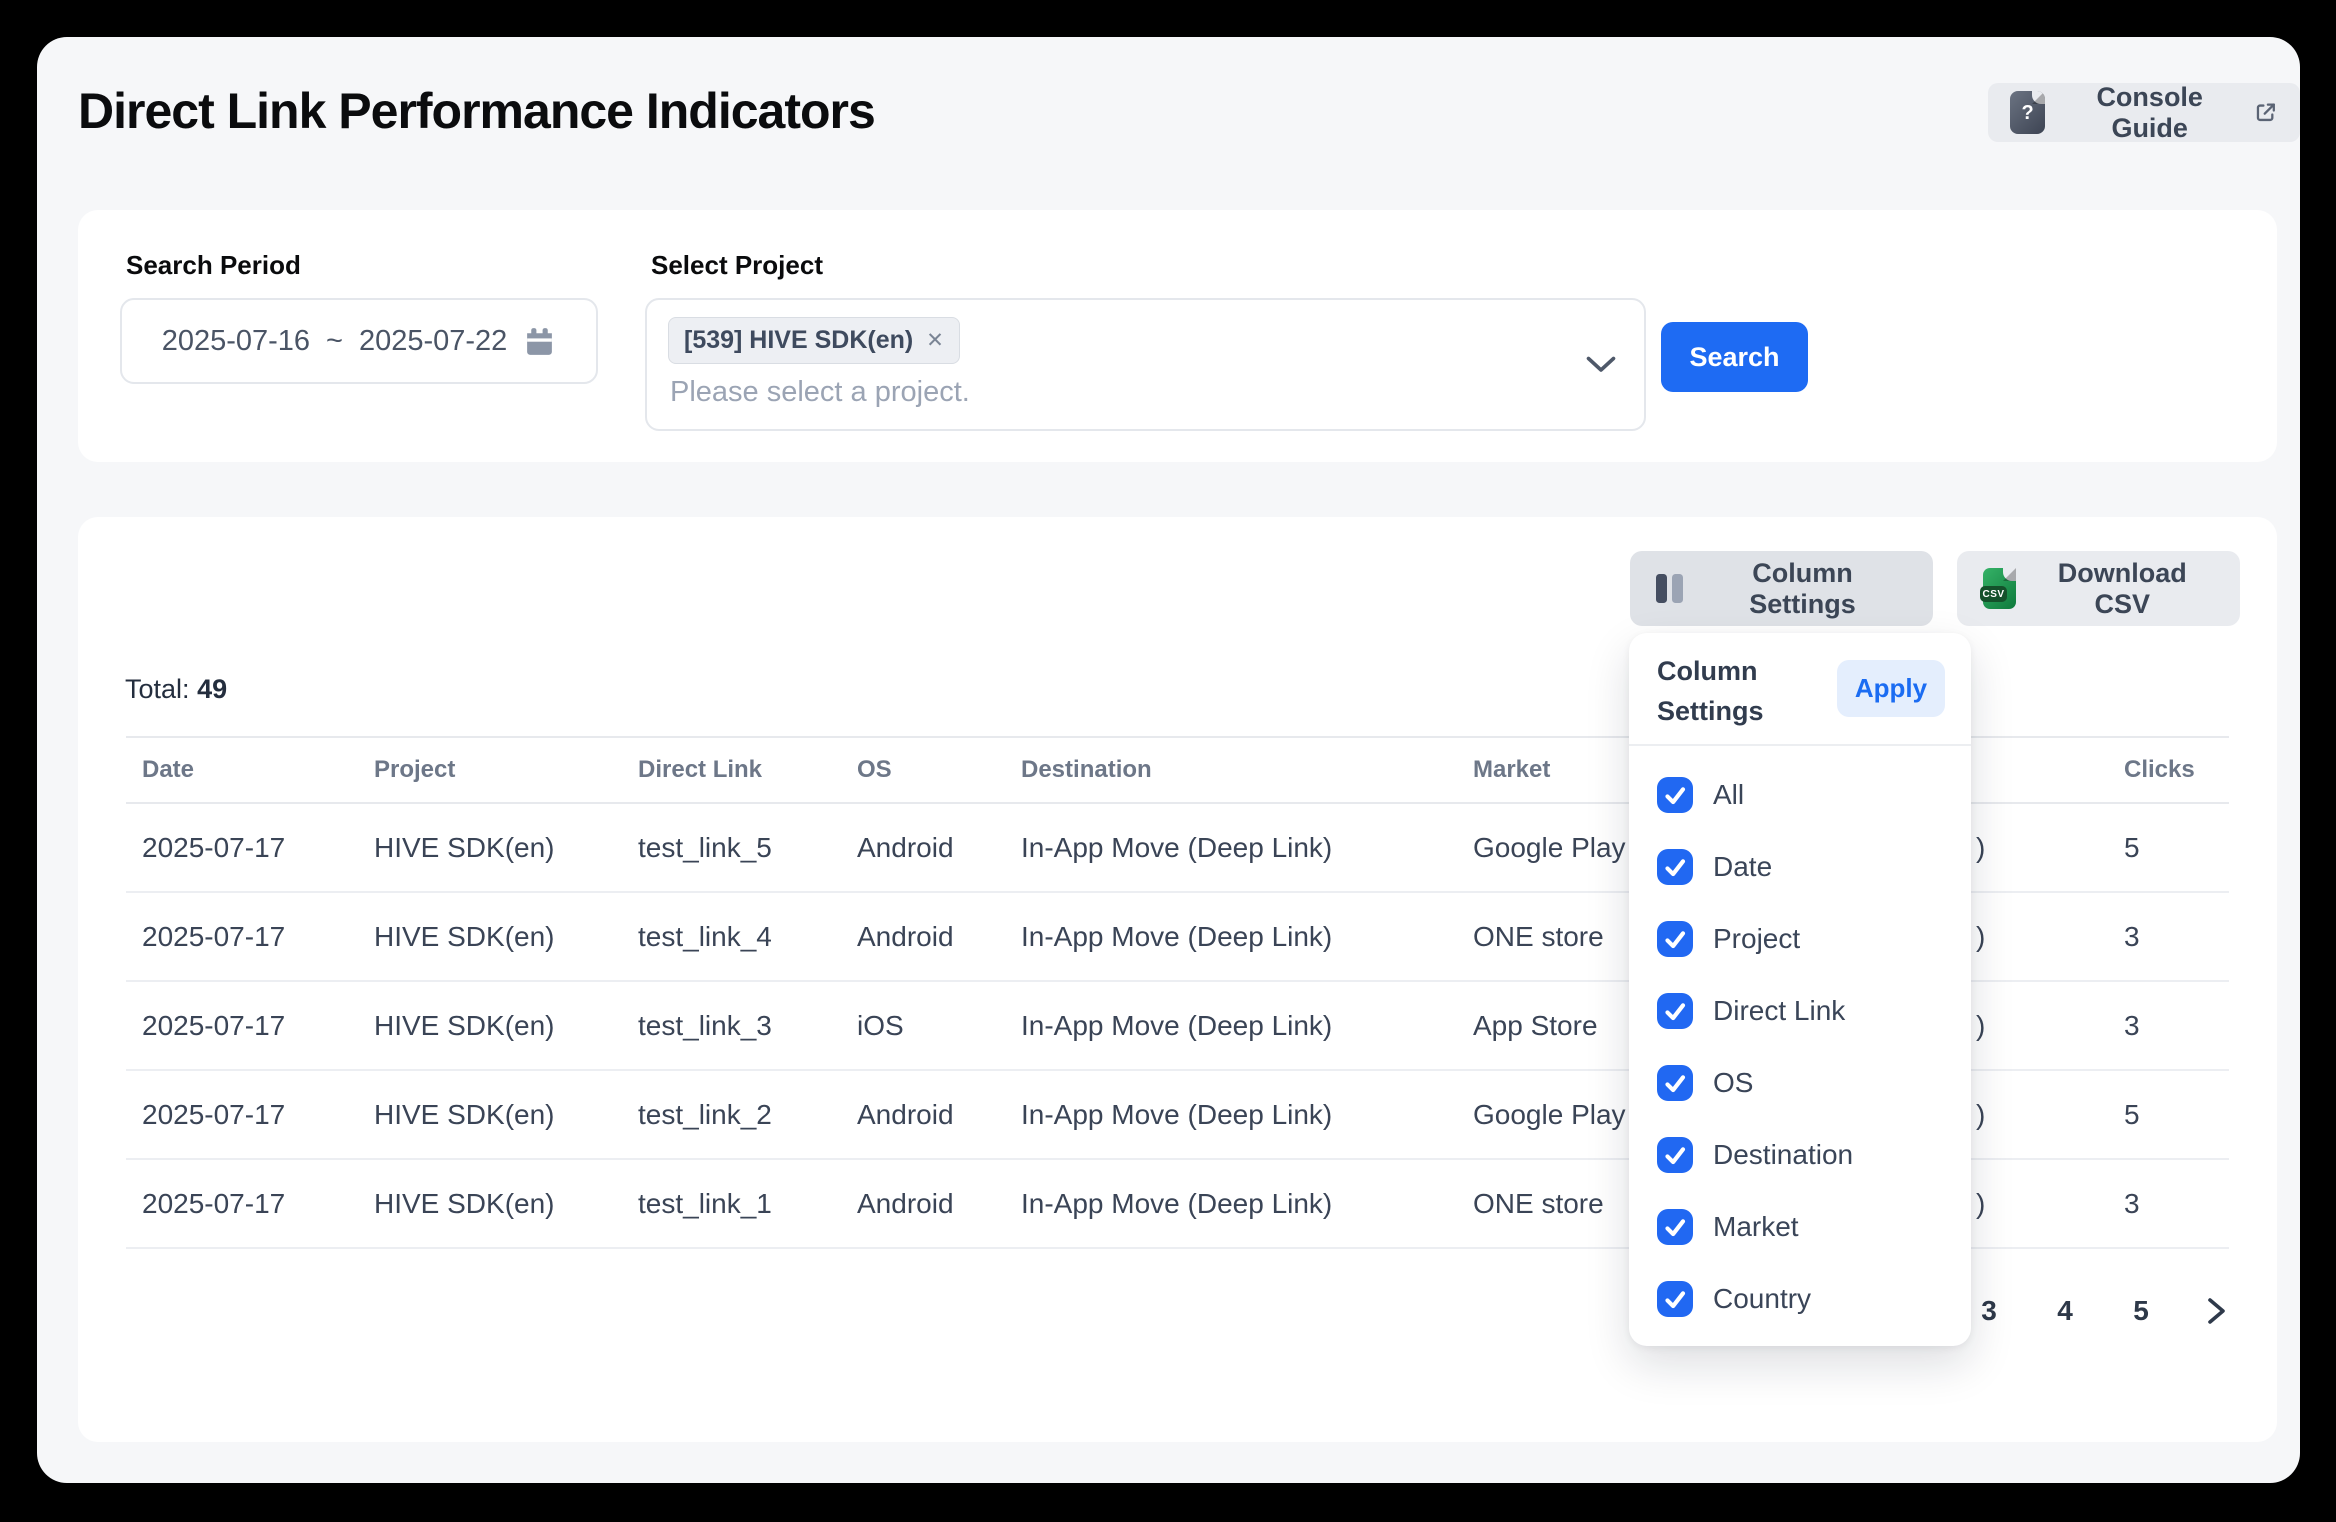  What do you see at coordinates (2103, 1311) in the screenshot?
I see `pagination: 3 4 5` at bounding box center [2103, 1311].